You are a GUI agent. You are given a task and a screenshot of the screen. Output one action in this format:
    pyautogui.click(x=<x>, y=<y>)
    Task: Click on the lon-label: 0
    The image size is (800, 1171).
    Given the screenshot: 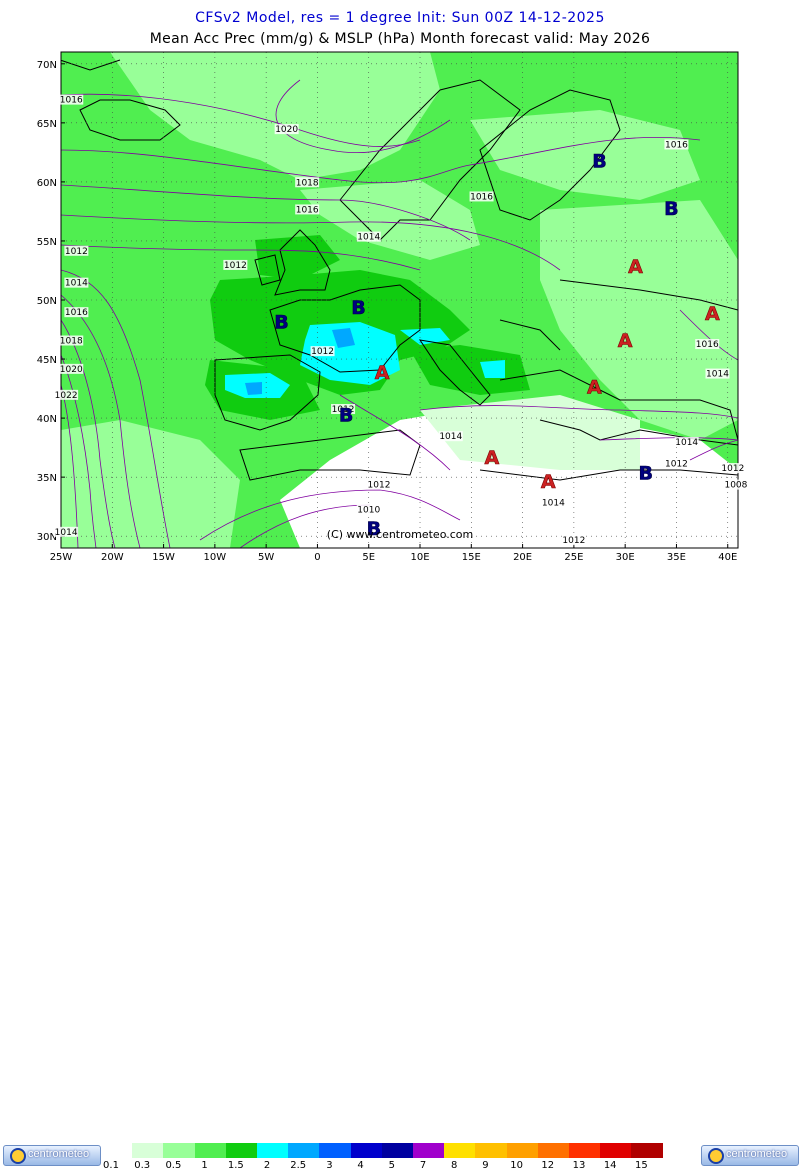 What is the action you would take?
    pyautogui.click(x=317, y=557)
    